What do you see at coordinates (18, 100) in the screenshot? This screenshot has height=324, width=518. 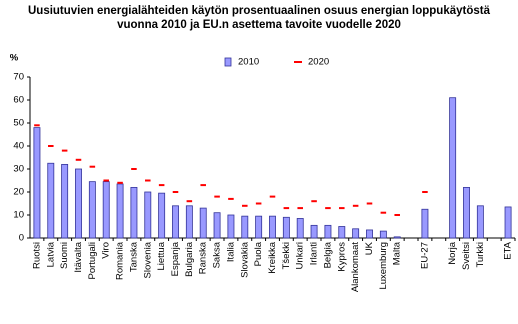 I see `y-tick-label: 60` at bounding box center [18, 100].